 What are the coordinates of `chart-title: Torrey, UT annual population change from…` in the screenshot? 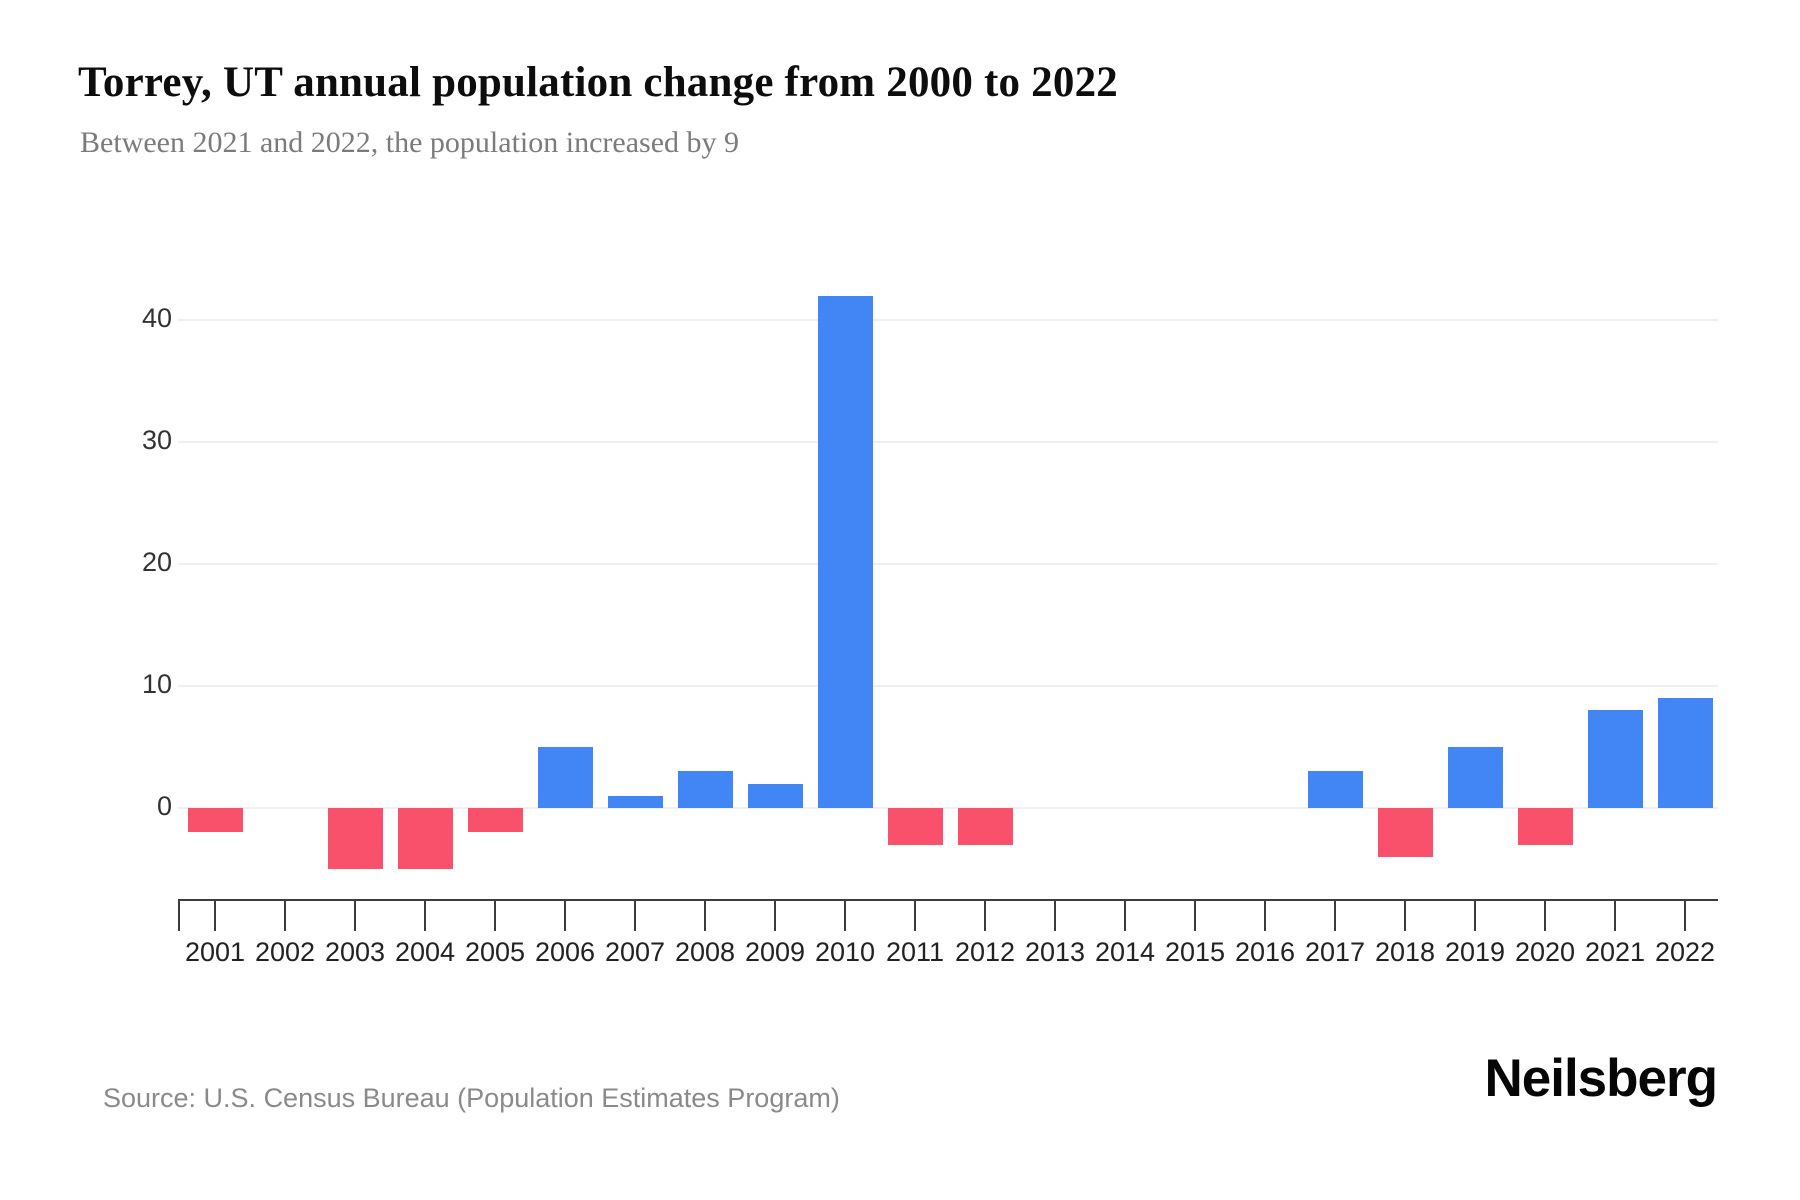 It's located at (598, 82).